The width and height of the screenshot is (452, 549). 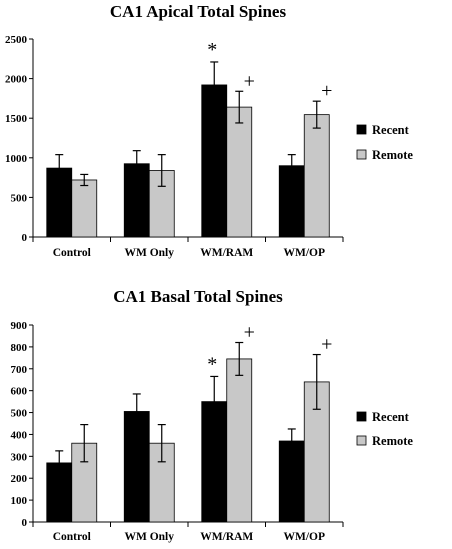 I want to click on chart-title: CA1 Apical Total Spines, so click(x=198, y=11).